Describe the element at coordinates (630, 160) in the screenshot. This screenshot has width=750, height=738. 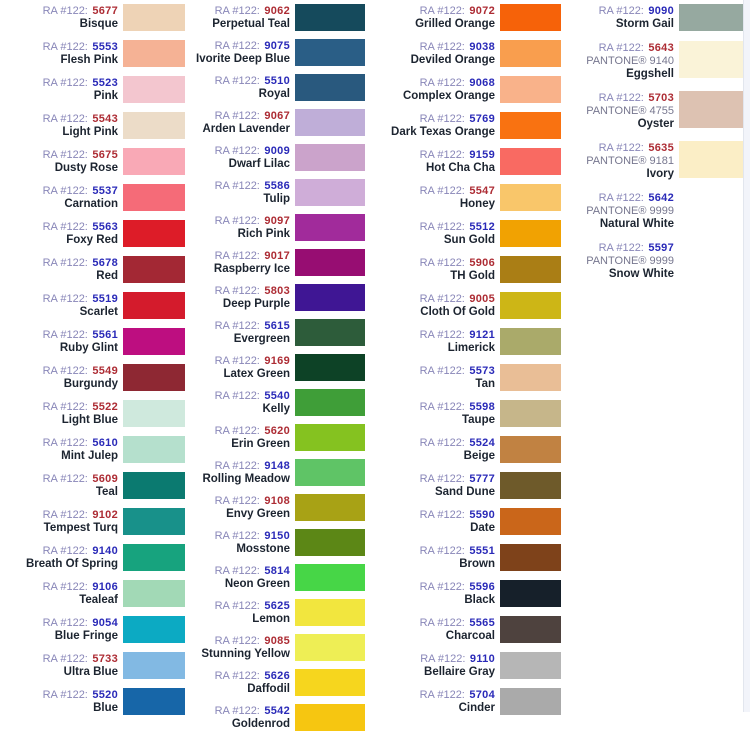
I see `color-labels: RA #122: 5635 PANTONE® 9181 Ivory` at that location.